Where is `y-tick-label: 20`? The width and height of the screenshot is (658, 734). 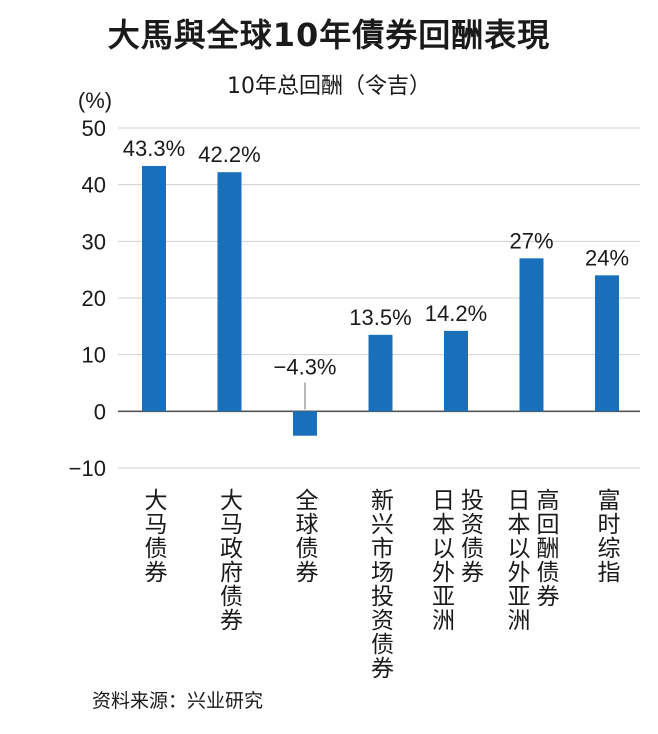
y-tick-label: 20 is located at coordinates (94, 298).